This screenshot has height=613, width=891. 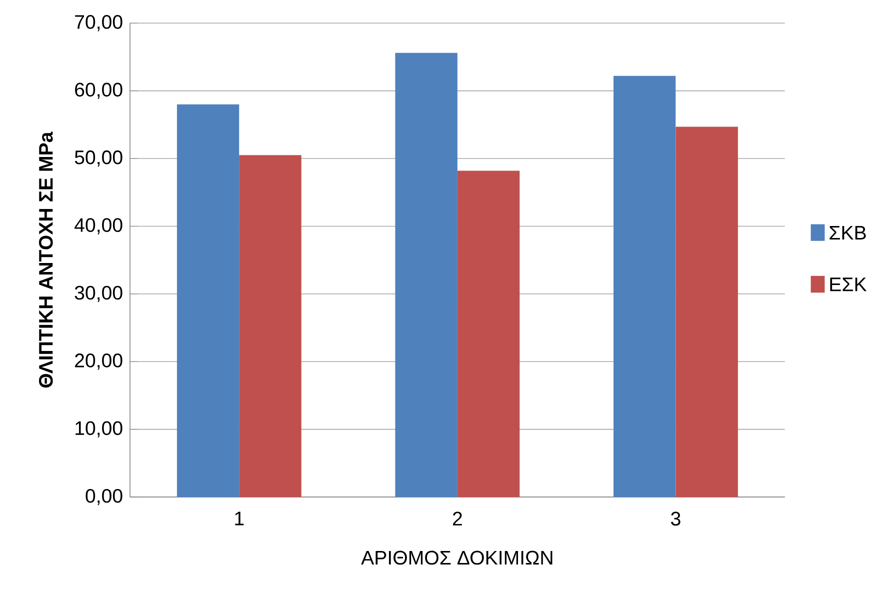 What do you see at coordinates (675, 519) in the screenshot?
I see `x-tick-label: 3` at bounding box center [675, 519].